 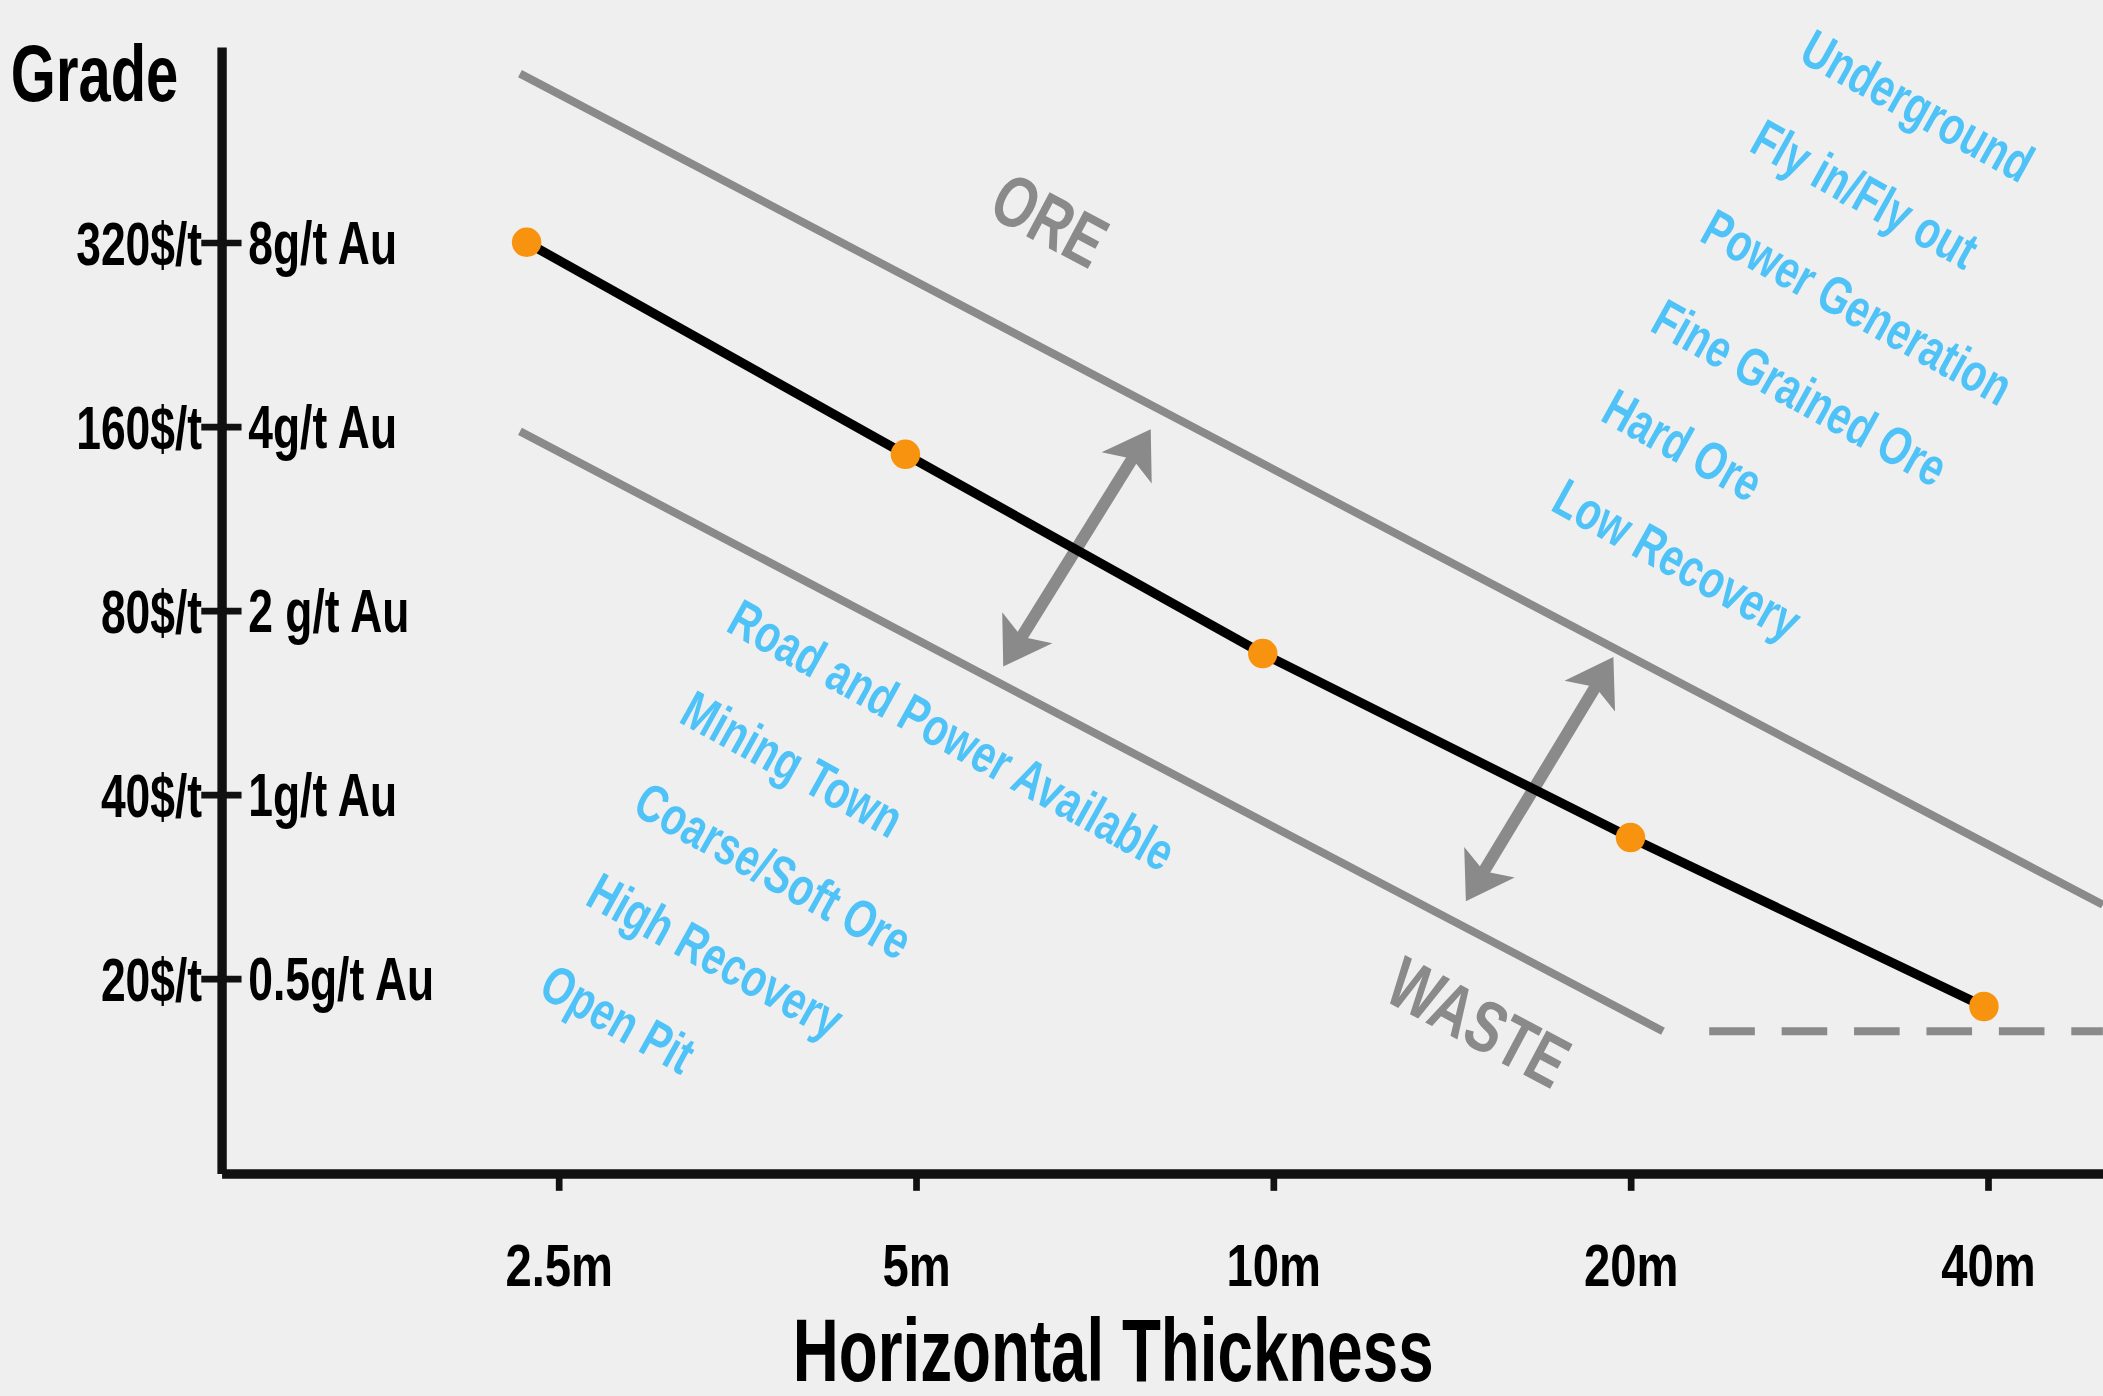 I want to click on y-tick-label: 320$/t, so click(x=139, y=243).